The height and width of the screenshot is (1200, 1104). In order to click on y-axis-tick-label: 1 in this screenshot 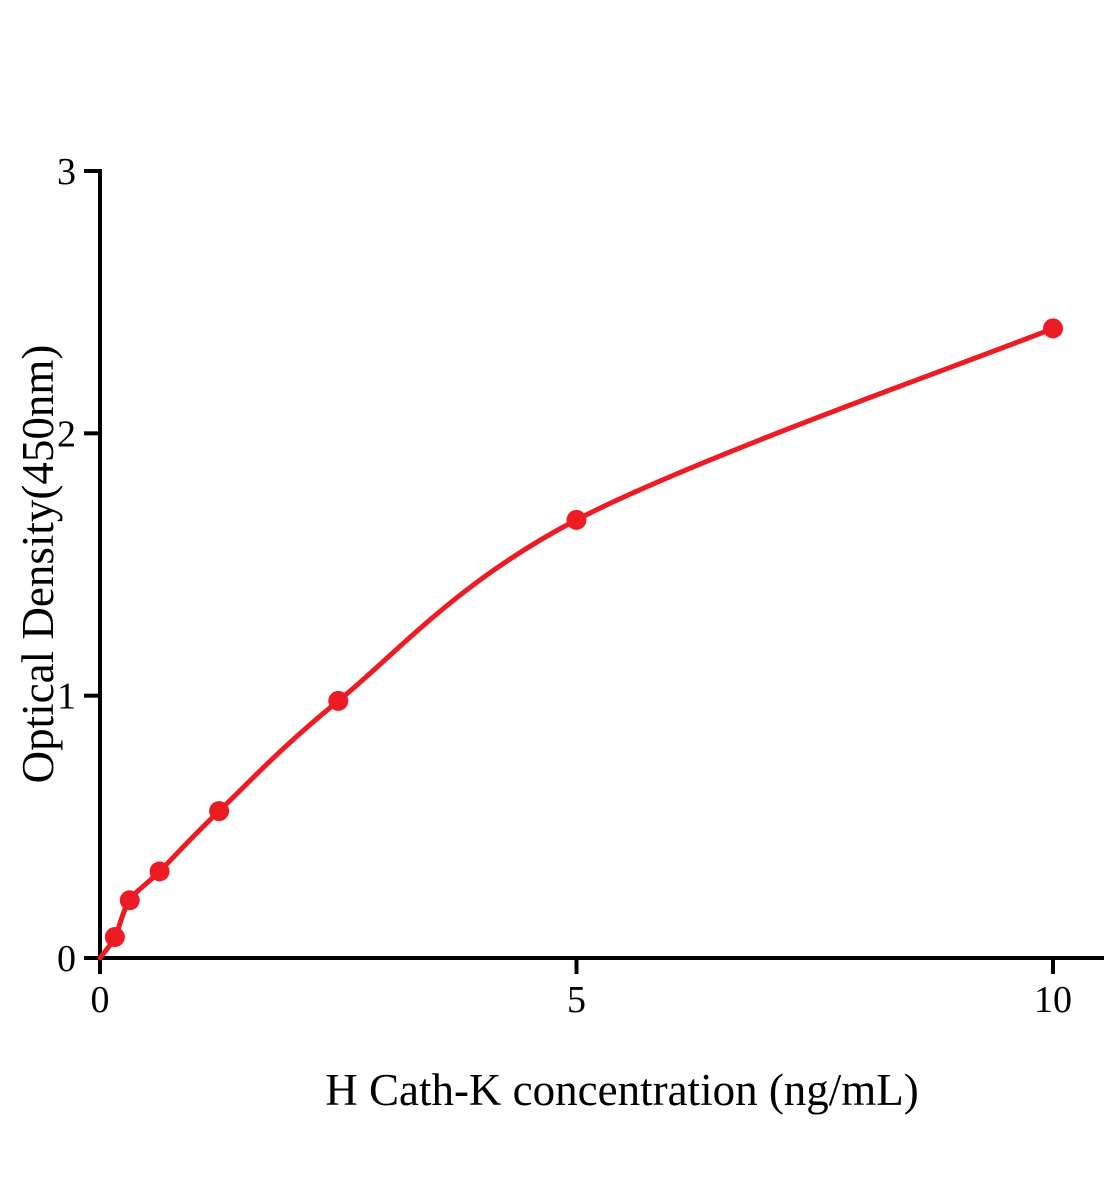, I will do `click(66, 697)`.